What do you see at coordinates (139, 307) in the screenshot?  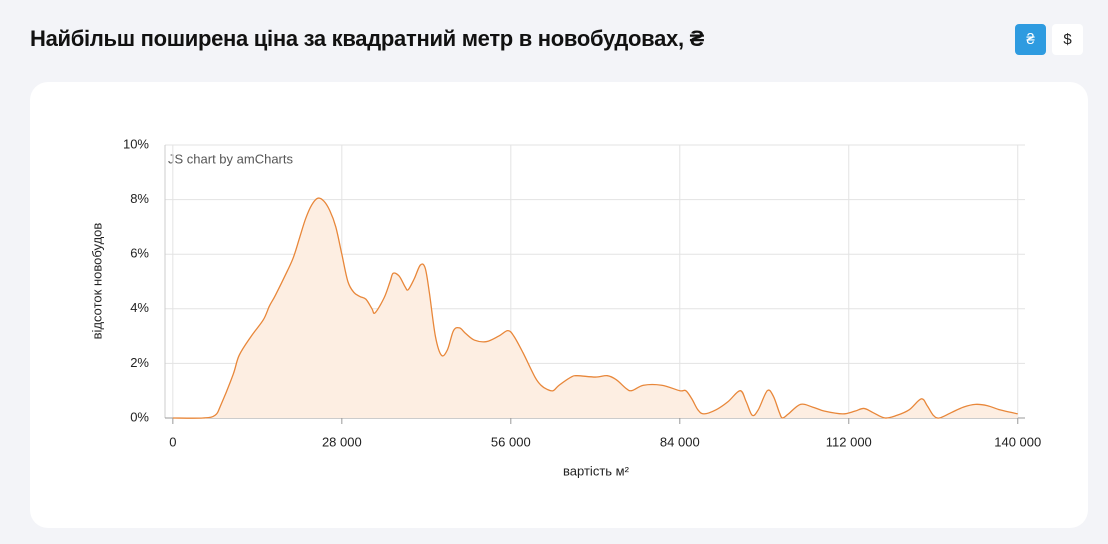 I see `y-tick-label: 4%` at bounding box center [139, 307].